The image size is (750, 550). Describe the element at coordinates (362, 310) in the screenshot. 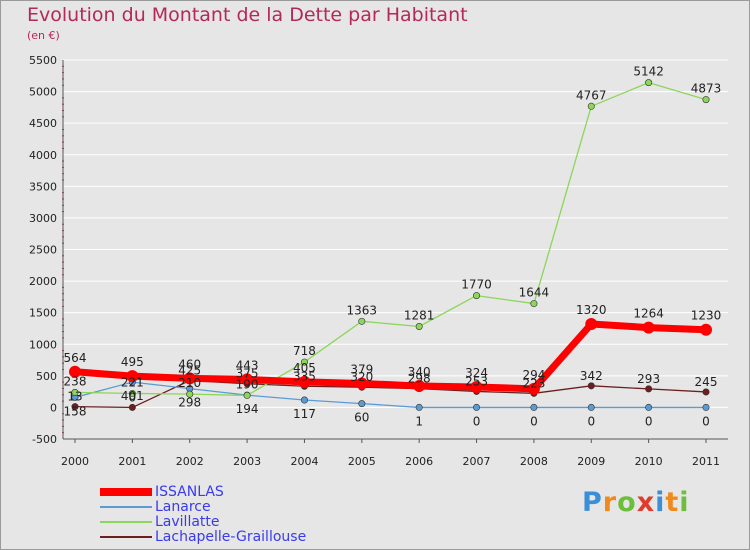

I see `data-label: 1363` at that location.